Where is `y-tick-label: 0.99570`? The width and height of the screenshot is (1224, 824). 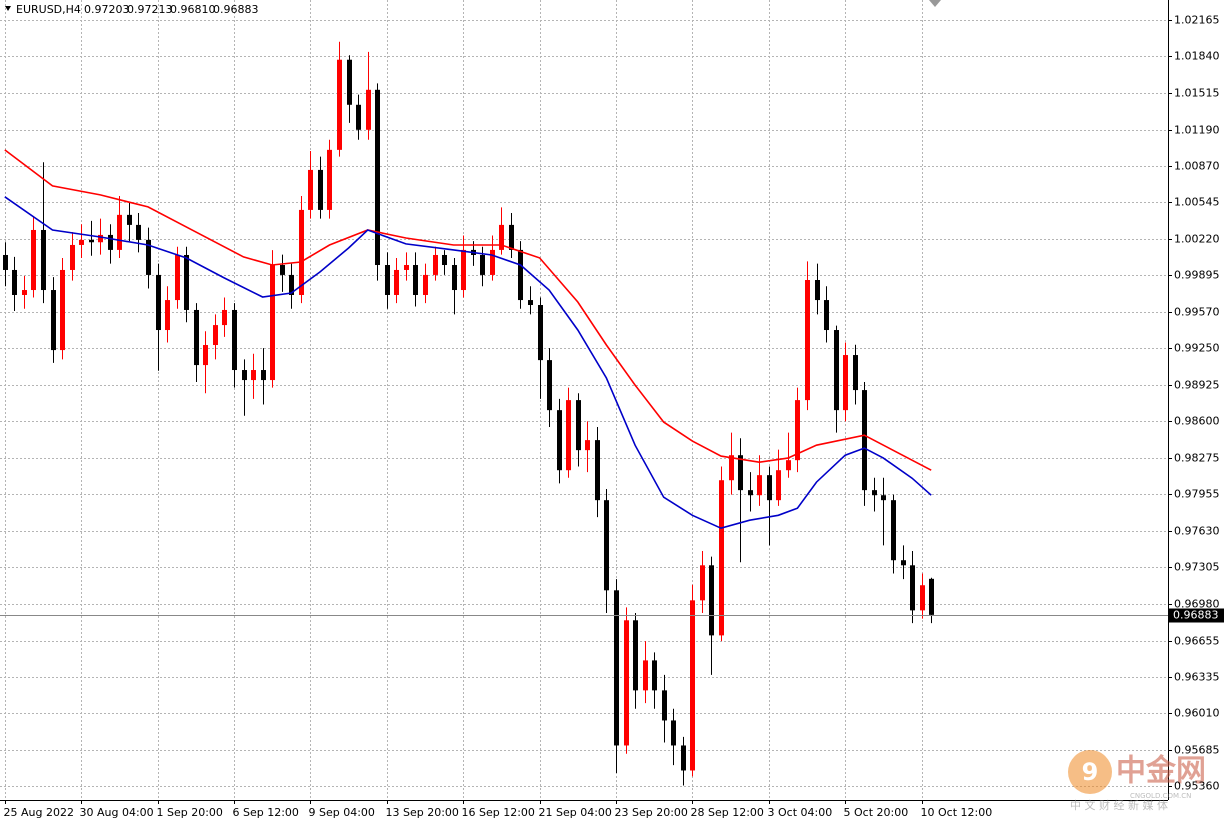 y-tick-label: 0.99570 is located at coordinates (1197, 312).